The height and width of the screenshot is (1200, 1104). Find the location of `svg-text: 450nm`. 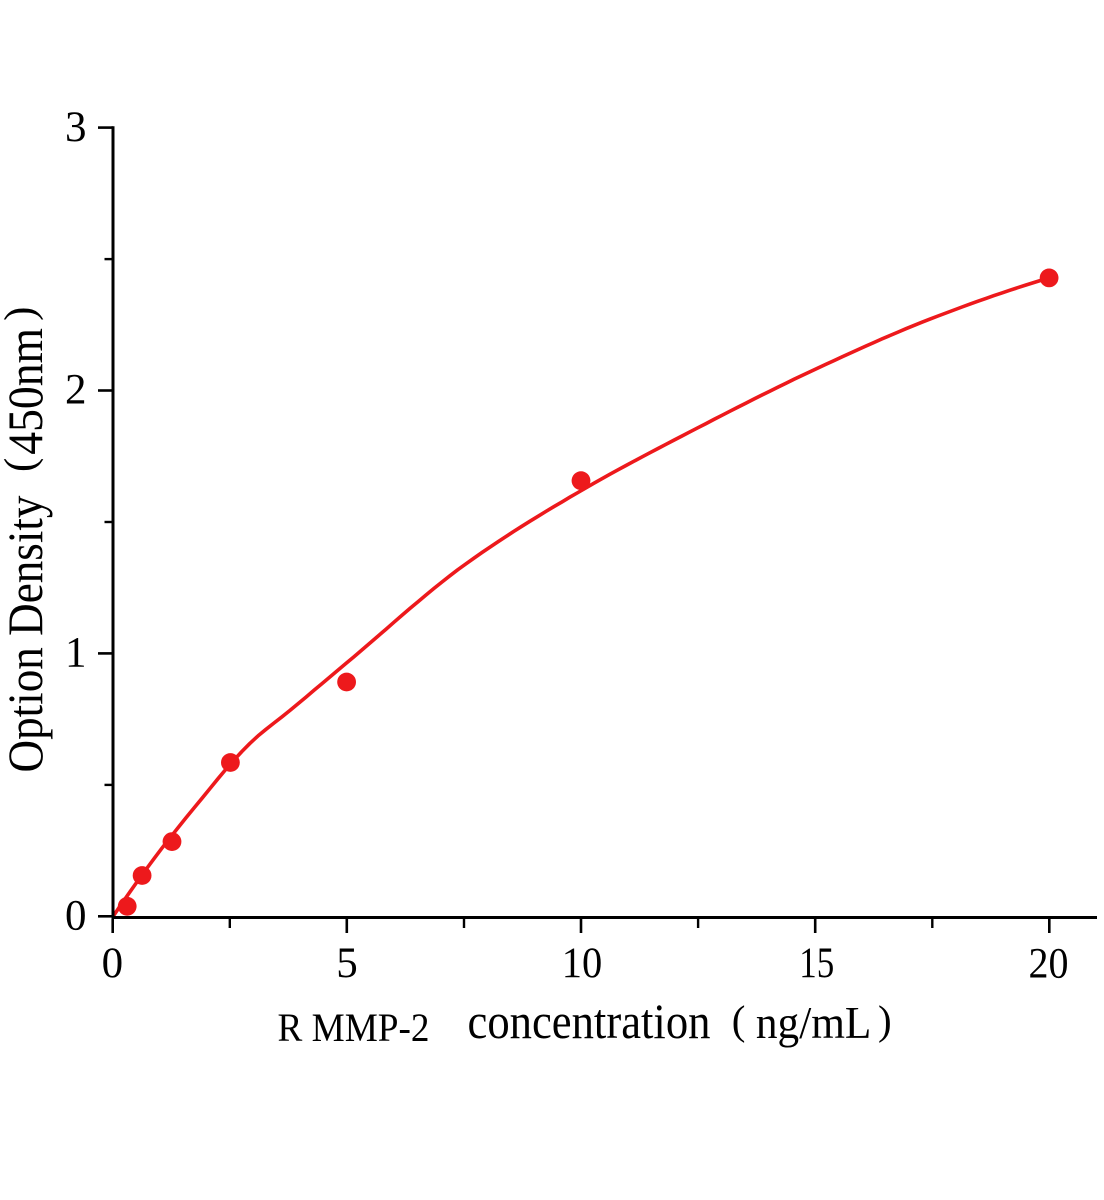

svg-text: 450nm is located at coordinates (26, 391).